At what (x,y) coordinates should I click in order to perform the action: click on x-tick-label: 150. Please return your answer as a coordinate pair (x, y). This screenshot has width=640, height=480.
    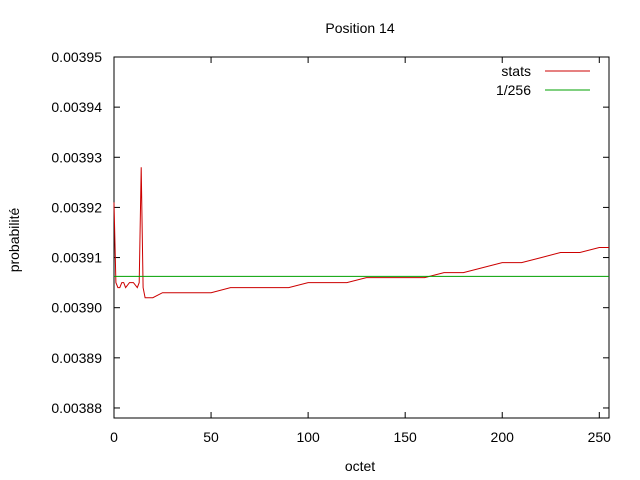
    Looking at the image, I should click on (405, 437).